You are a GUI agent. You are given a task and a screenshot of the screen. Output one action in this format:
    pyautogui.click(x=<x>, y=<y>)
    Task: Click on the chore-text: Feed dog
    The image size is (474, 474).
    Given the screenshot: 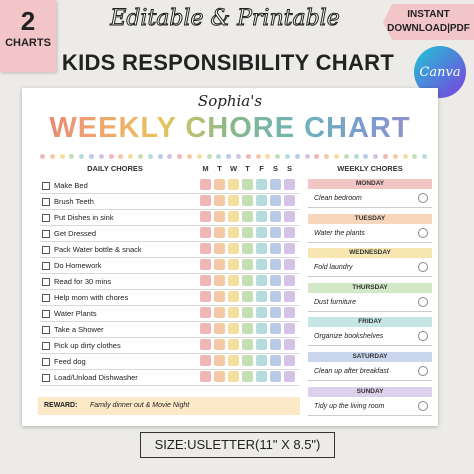 What is the action you would take?
    pyautogui.click(x=70, y=361)
    